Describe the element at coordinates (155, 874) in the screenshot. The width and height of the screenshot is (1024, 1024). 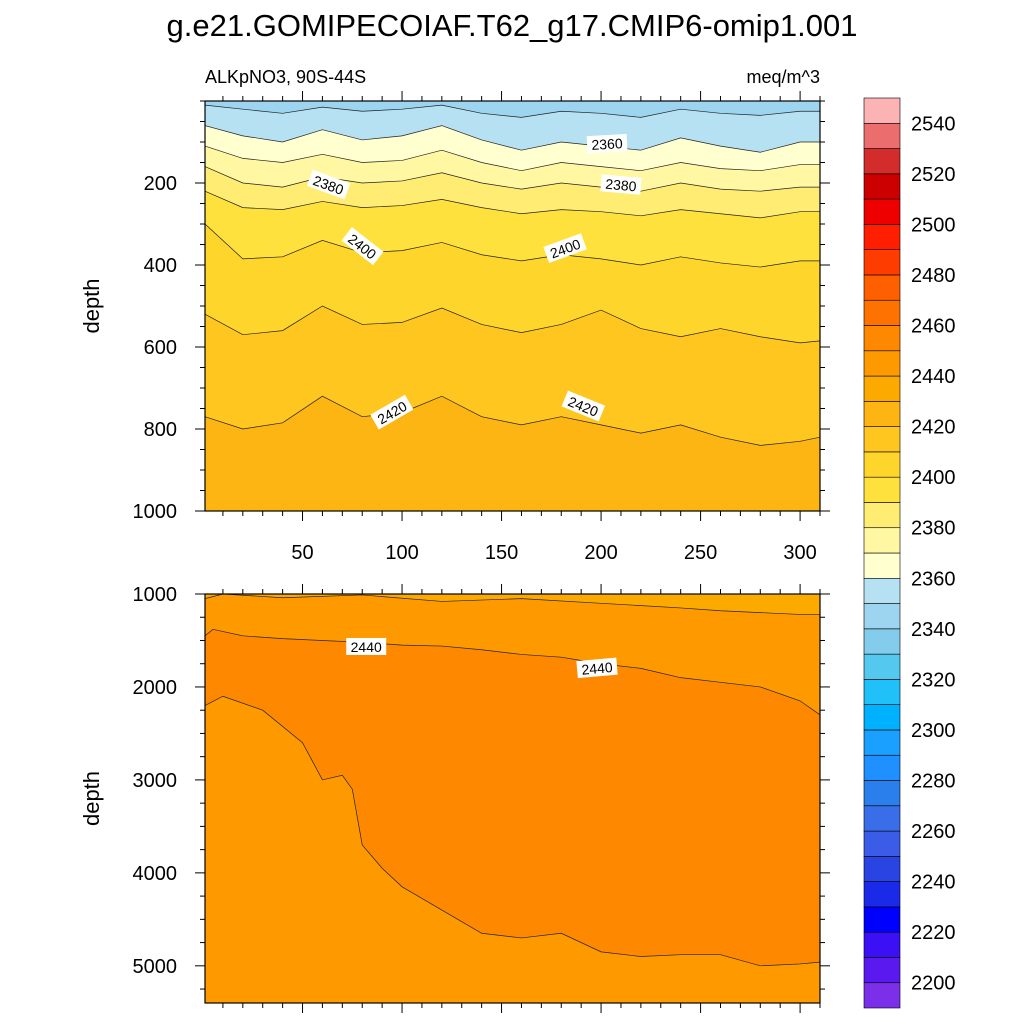
I see `y-tick-label: 4000` at that location.